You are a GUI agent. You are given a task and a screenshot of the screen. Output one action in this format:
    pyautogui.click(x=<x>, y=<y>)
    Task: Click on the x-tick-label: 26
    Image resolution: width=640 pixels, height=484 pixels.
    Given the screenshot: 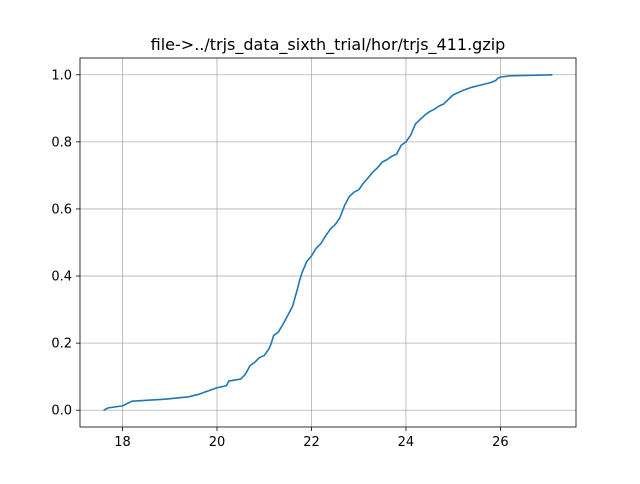 What is the action you would take?
    pyautogui.click(x=500, y=442)
    